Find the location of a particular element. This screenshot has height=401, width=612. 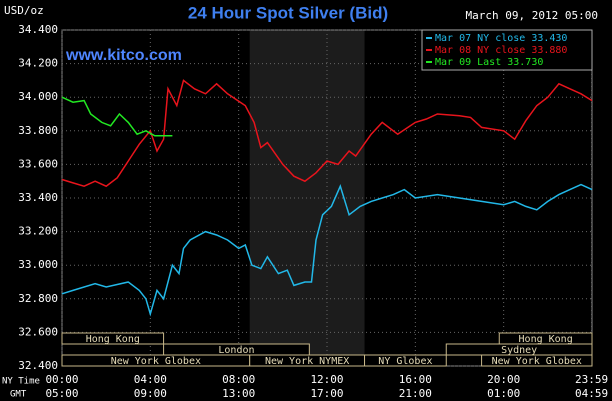

y-tick-label: 33.800 is located at coordinates (38, 130).